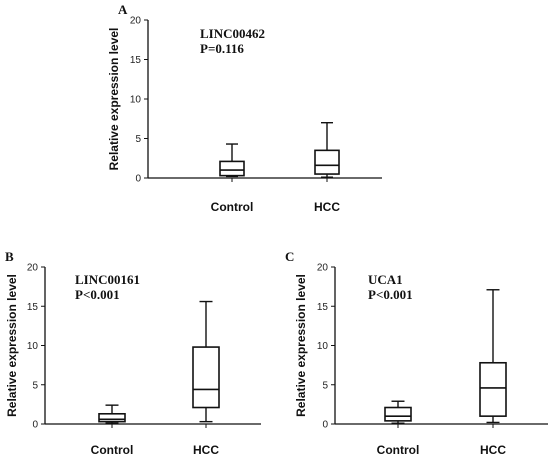 The image size is (558, 460). What do you see at coordinates (398, 414) in the screenshot?
I see `box-c-control` at bounding box center [398, 414].